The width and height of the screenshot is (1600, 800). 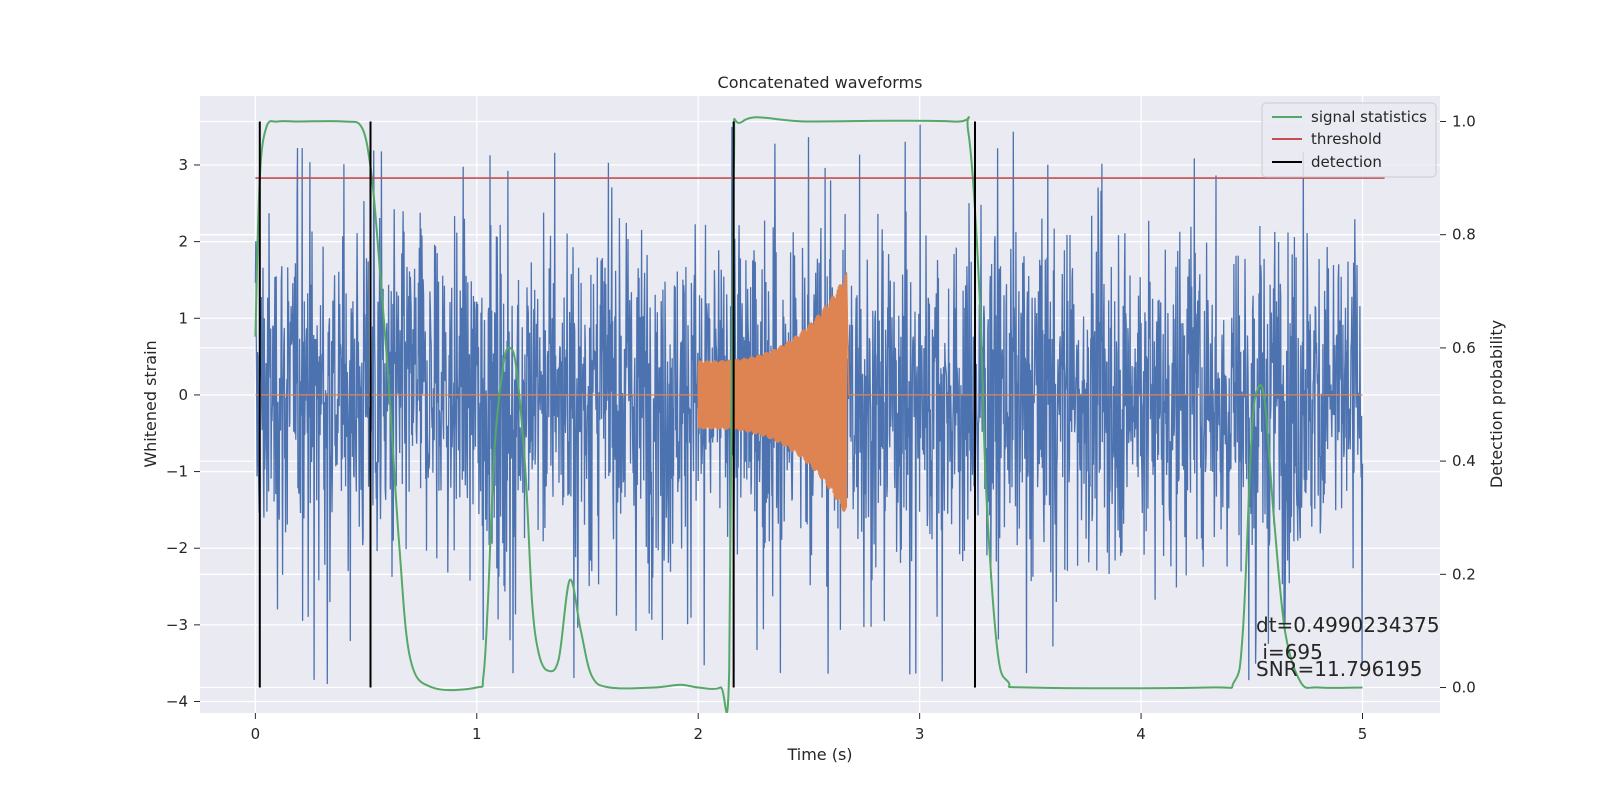 What do you see at coordinates (1141, 734) in the screenshot?
I see `x-tick-label: 4` at bounding box center [1141, 734].